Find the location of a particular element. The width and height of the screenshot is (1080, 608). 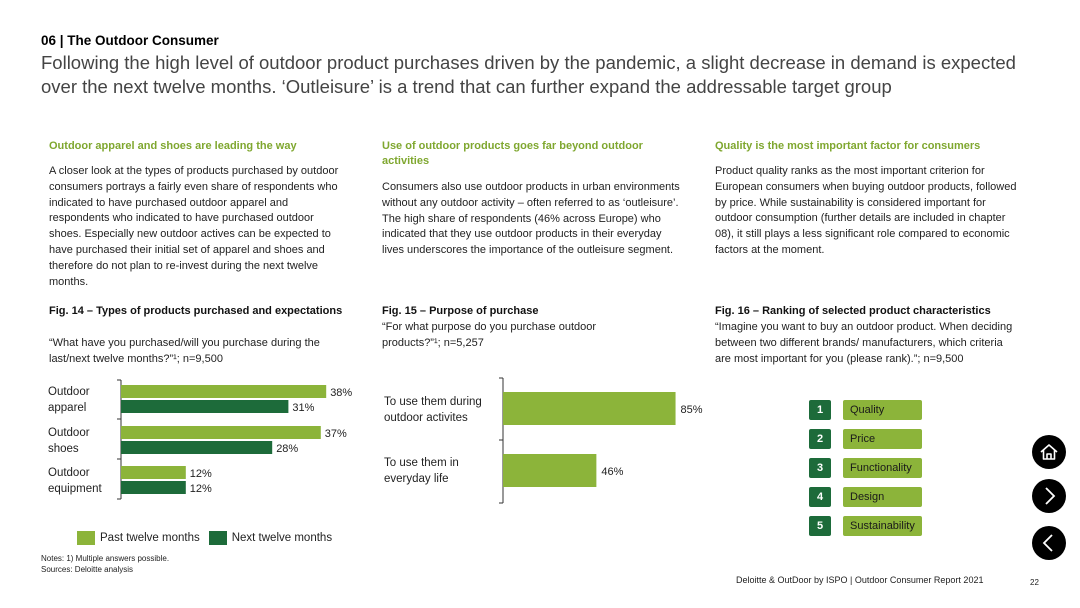

ranking-item: 1 Quality is located at coordinates (865, 410).